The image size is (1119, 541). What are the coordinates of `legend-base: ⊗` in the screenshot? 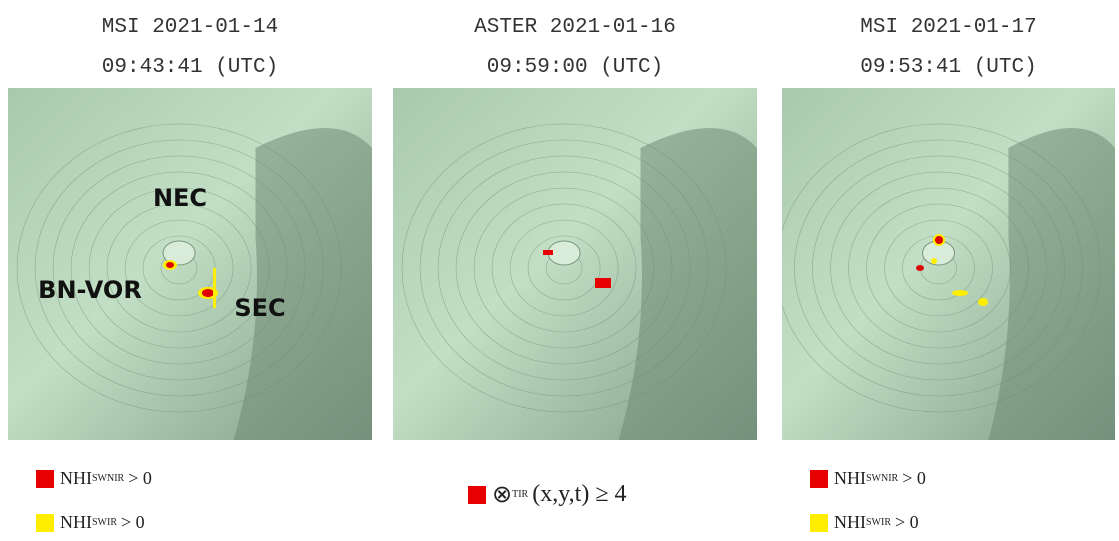 It's located at (502, 495).